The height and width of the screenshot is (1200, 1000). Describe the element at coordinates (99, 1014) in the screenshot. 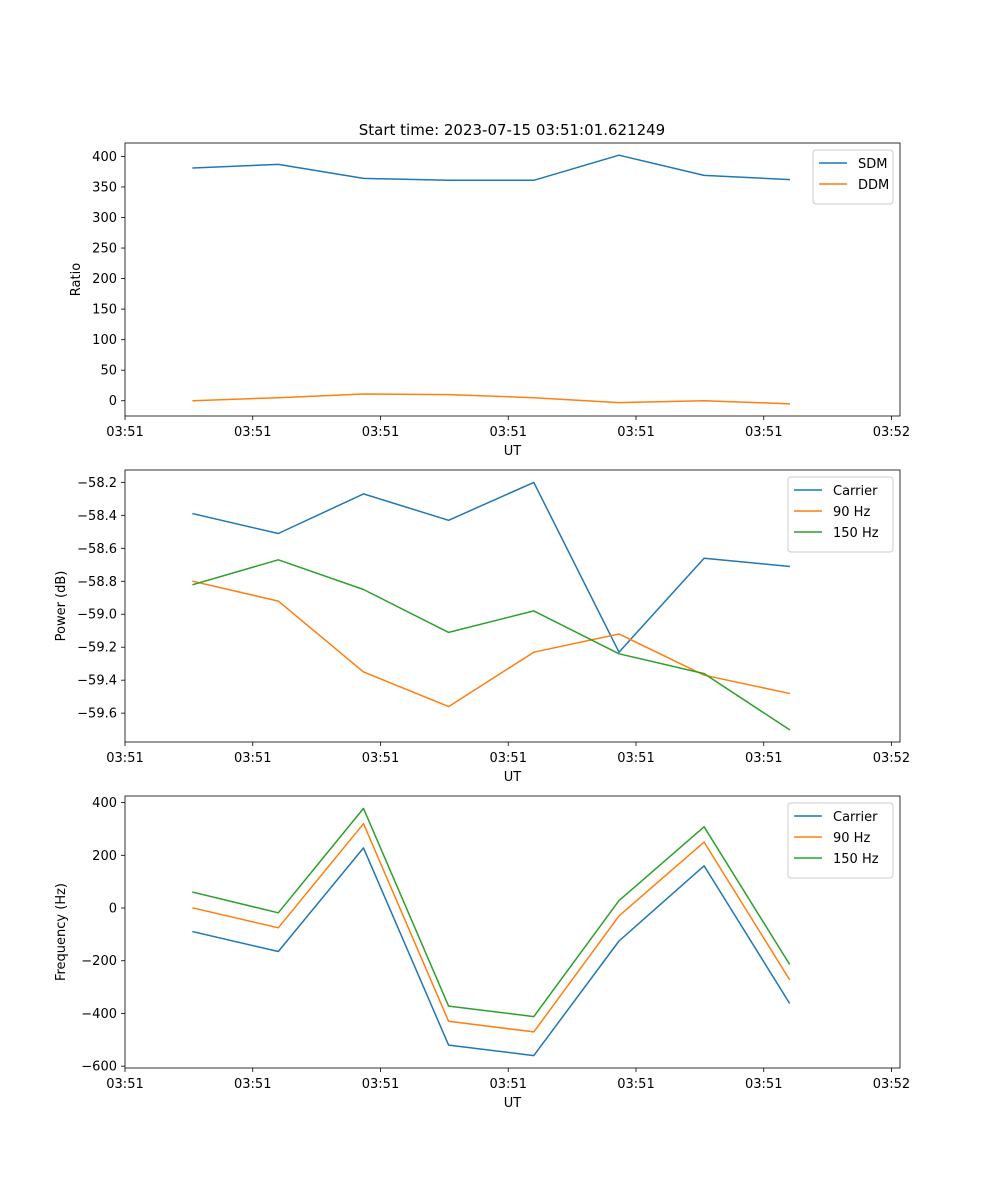

I see `y-tick-label: −400` at that location.